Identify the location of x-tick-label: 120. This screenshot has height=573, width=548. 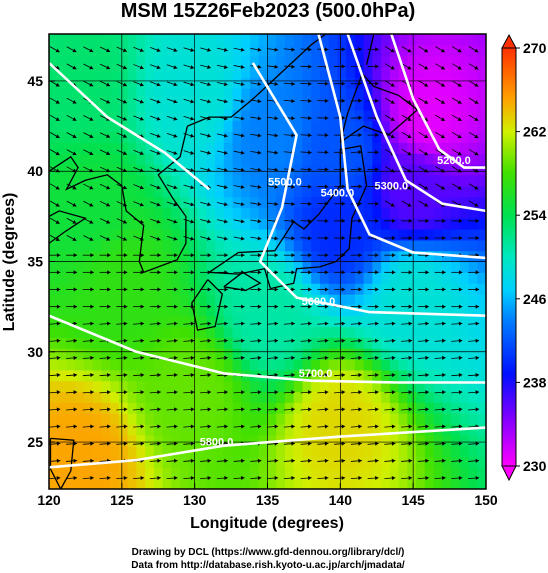
(49, 500).